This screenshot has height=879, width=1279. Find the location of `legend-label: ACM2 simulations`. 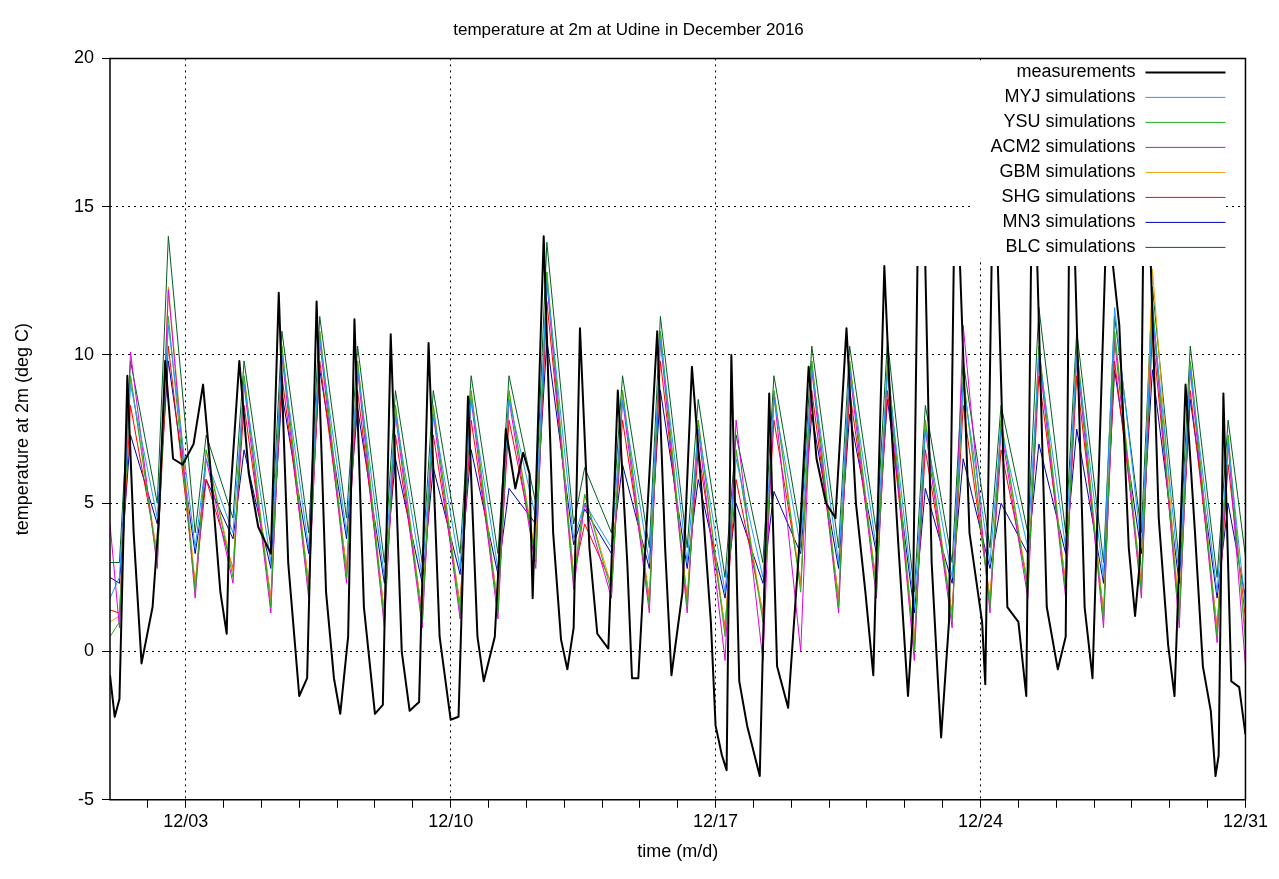

legend-label: ACM2 simulations is located at coordinates (1063, 146).